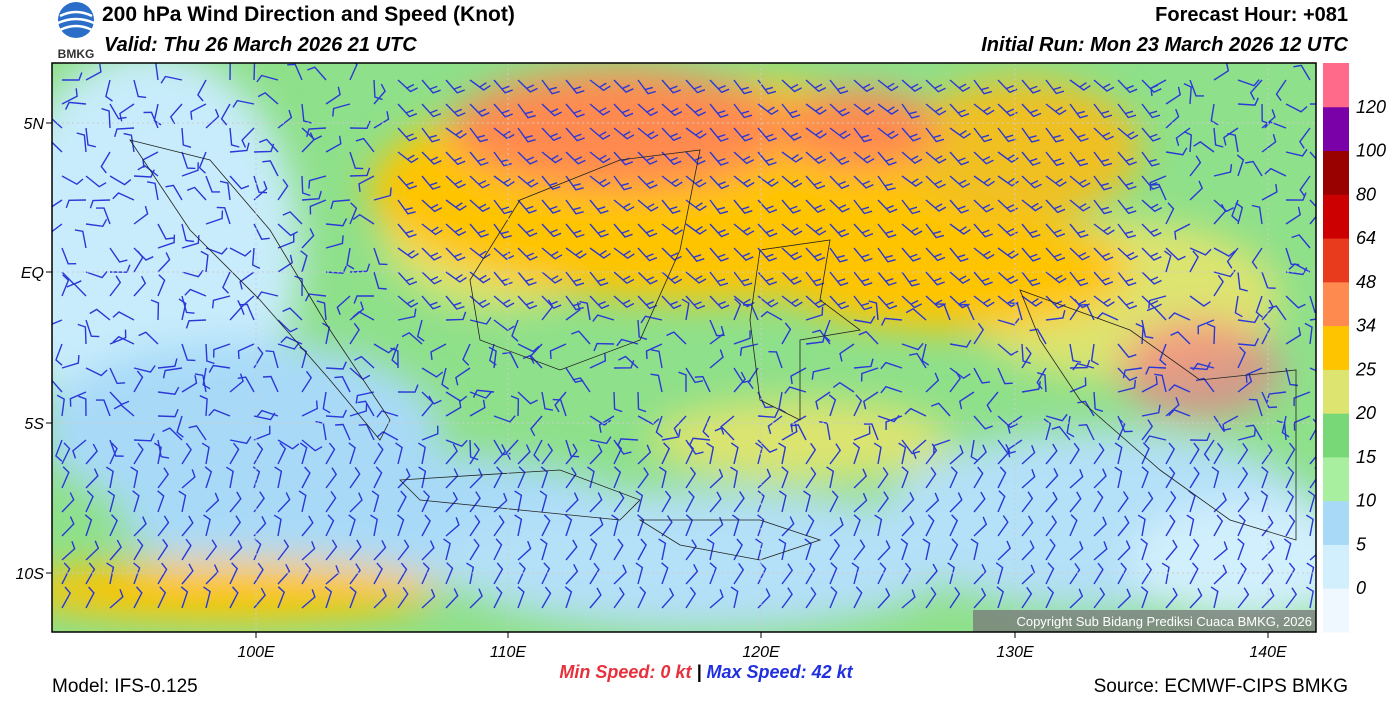  What do you see at coordinates (1366, 326) in the screenshot?
I see `colorbar-label: 34` at bounding box center [1366, 326].